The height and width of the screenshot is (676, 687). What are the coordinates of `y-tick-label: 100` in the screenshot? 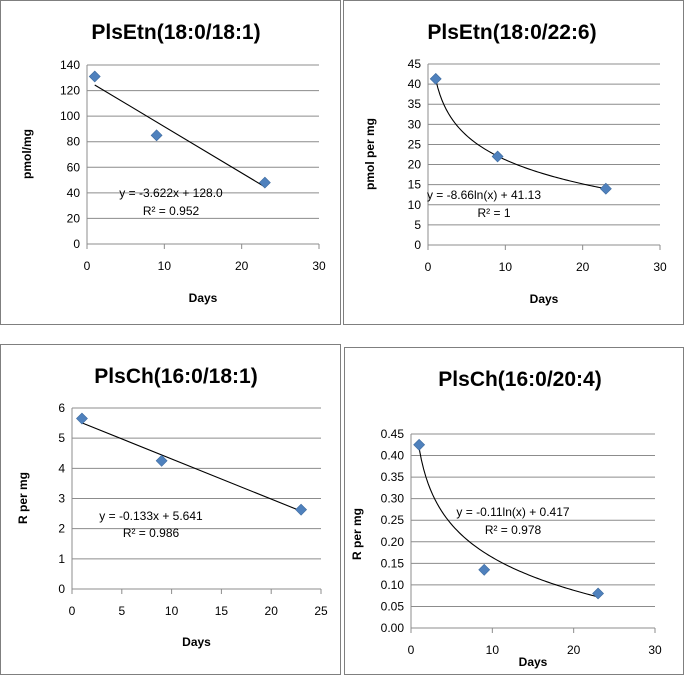 It's located at (70, 116).